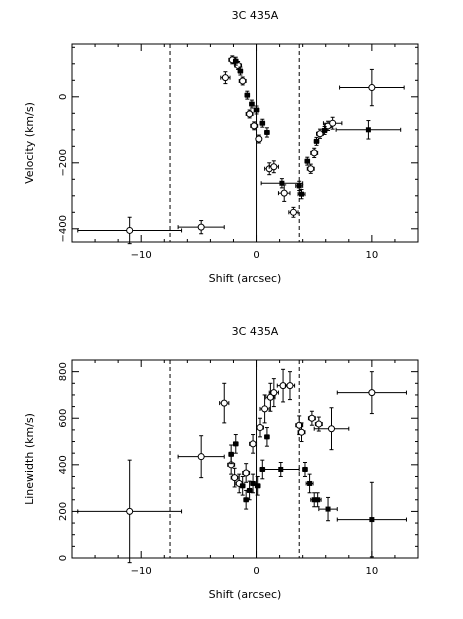 Image resolution: width=463 pixels, height=619 pixels. I want to click on linewidth-x-axis-label: Shift (arcsec), so click(245, 594).